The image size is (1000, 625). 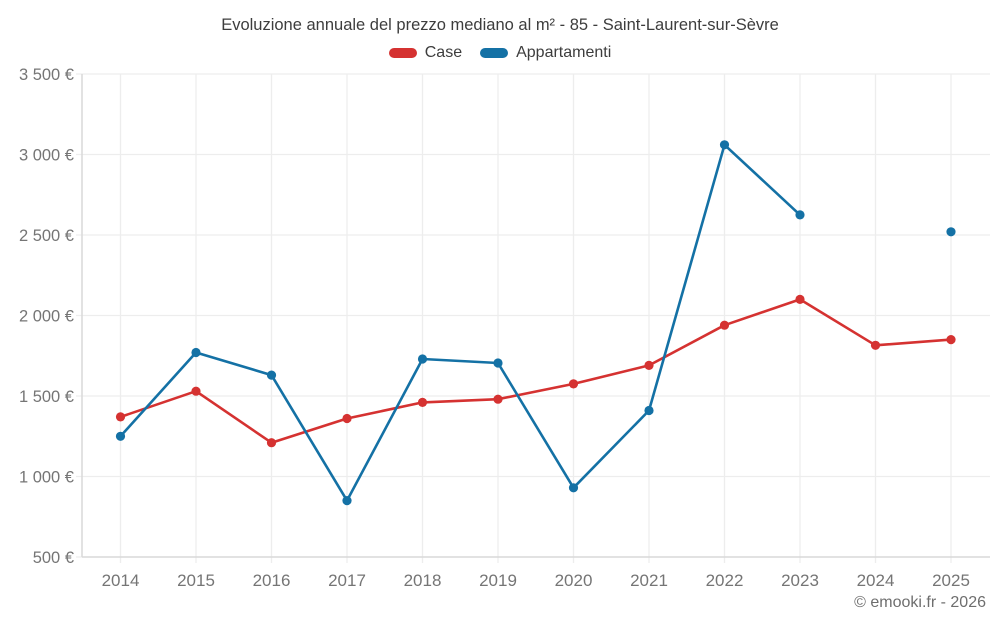 What do you see at coordinates (876, 580) in the screenshot?
I see `x-tick-label: 2024` at bounding box center [876, 580].